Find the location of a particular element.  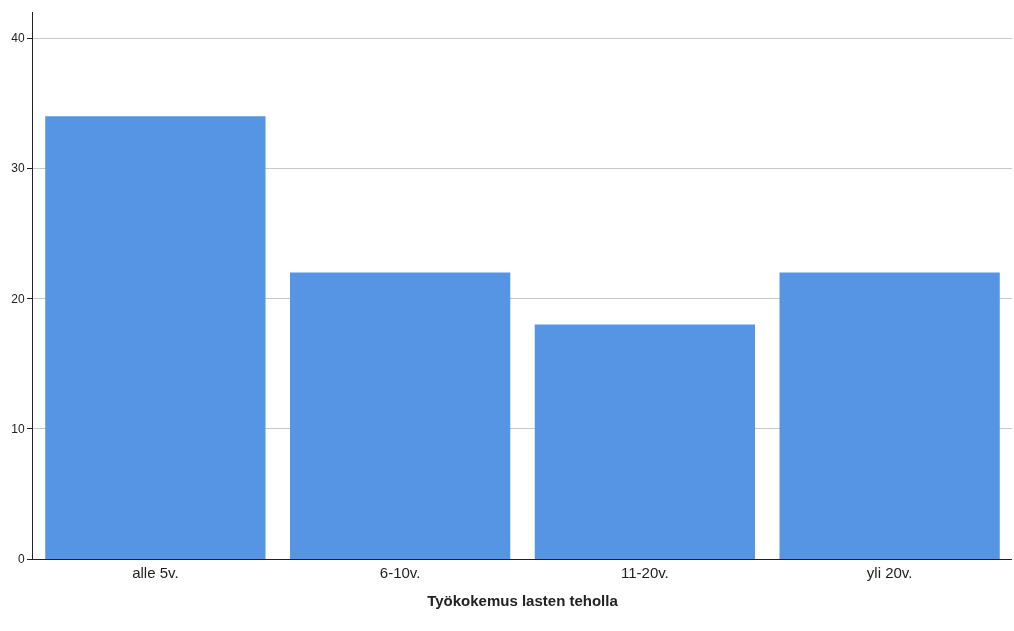

y-tick-label: 0 is located at coordinates (21, 559).